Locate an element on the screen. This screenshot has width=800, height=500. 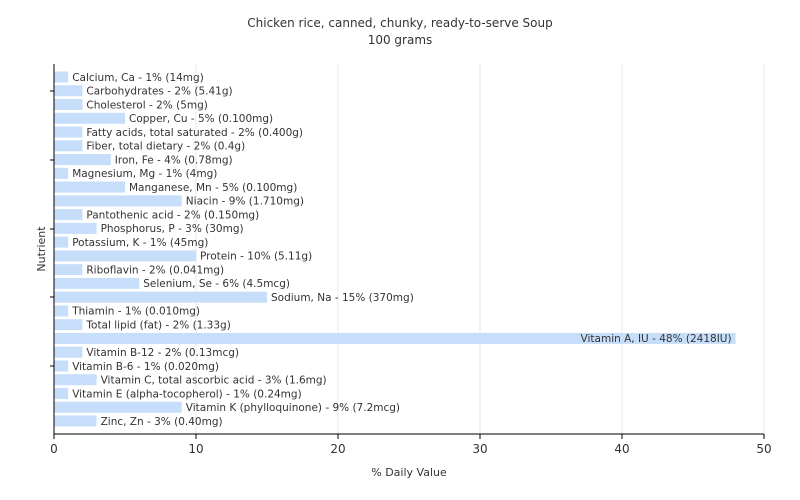
bar-label: Riboflavin - 2% (0.041mg) is located at coordinates (155, 270).